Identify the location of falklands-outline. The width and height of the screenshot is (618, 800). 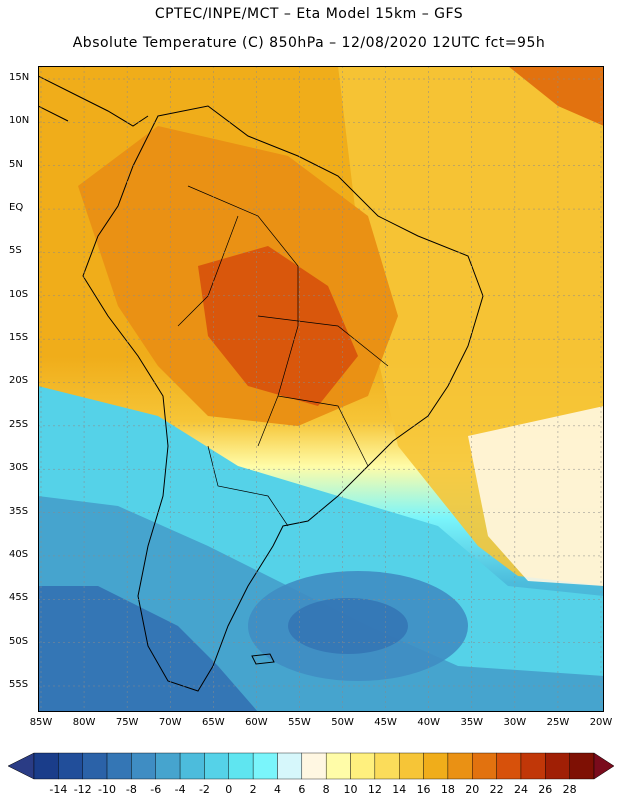
(263, 659).